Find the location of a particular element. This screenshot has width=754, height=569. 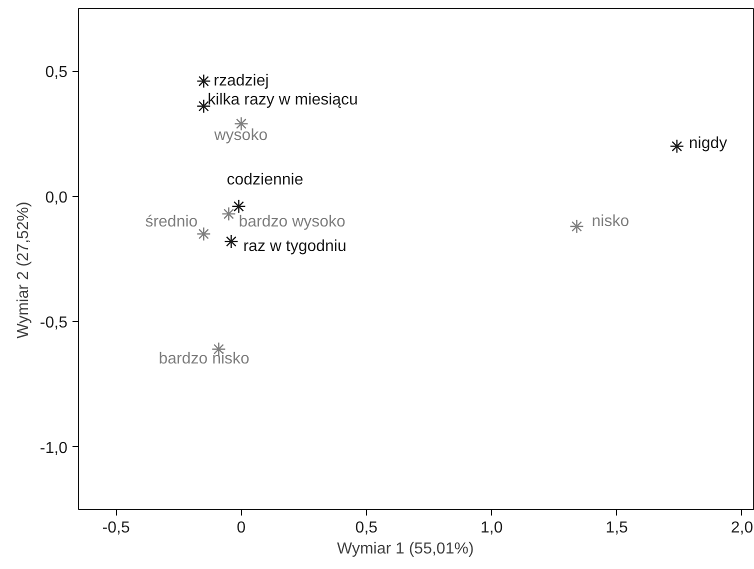

x-tick-label: 0,5 is located at coordinates (366, 528).